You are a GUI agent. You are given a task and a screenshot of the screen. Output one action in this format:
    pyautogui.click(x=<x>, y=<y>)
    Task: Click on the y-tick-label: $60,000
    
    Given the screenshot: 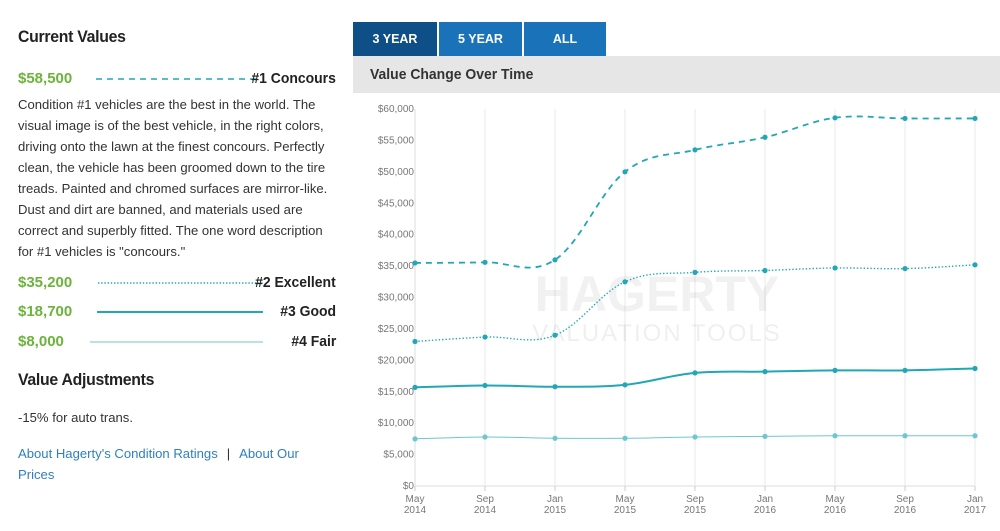 What is the action you would take?
    pyautogui.click(x=396, y=109)
    